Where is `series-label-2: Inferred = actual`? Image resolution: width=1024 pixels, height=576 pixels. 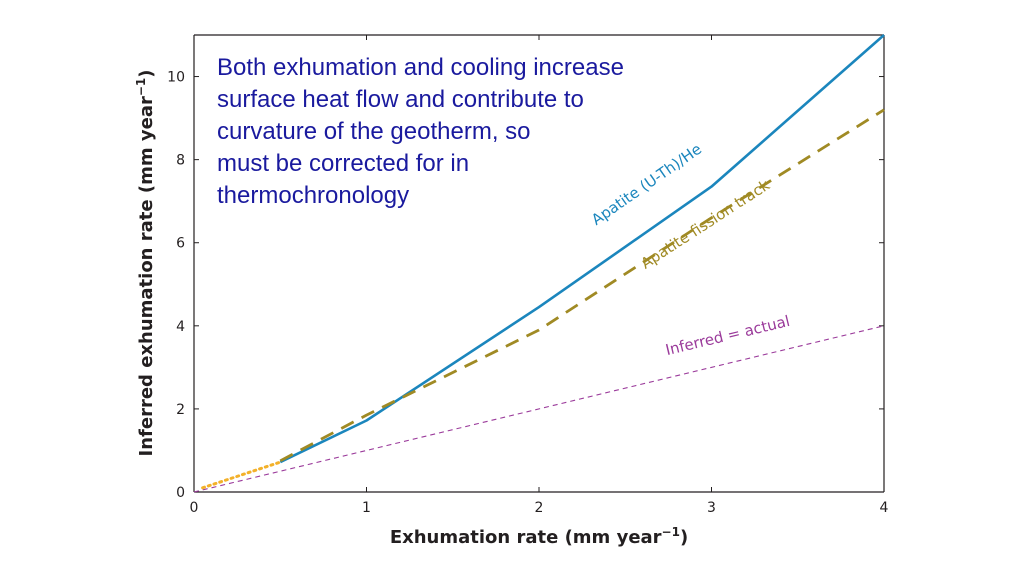
series-label-2: Inferred = actual is located at coordinates (728, 335).